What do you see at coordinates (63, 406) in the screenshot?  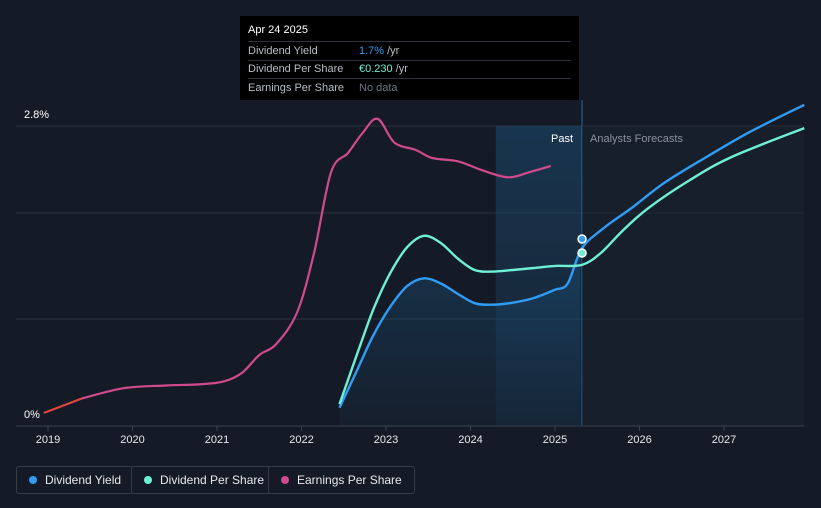 I see `earnings-per-share-negative-segment` at bounding box center [63, 406].